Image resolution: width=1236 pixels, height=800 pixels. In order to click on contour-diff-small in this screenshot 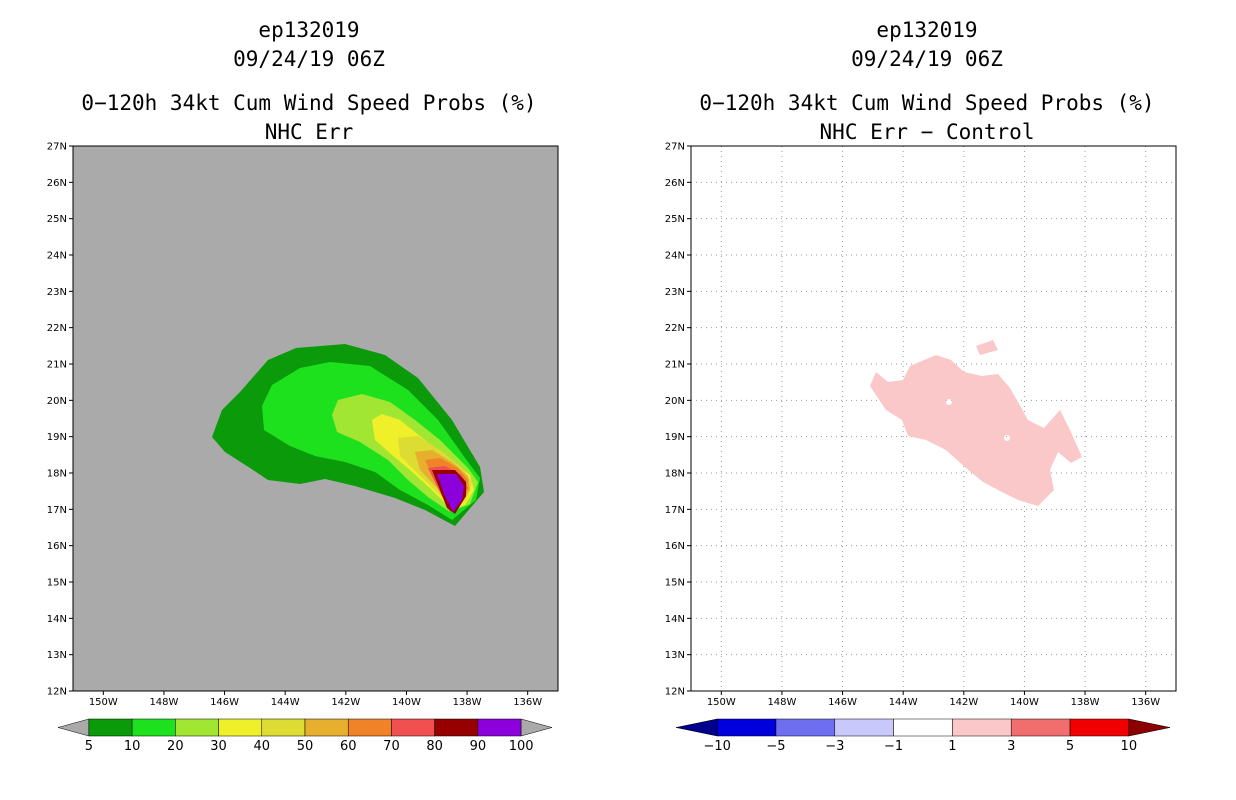, I will do `click(987, 347)`.